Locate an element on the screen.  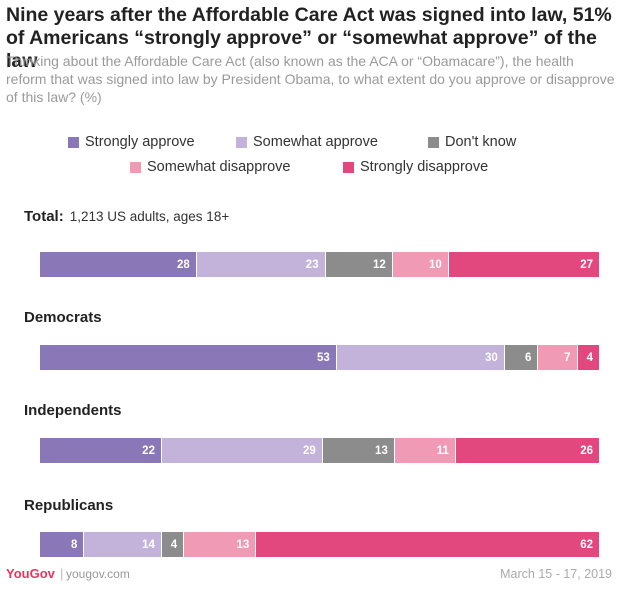
legend-item: Don't know is located at coordinates (472, 142).